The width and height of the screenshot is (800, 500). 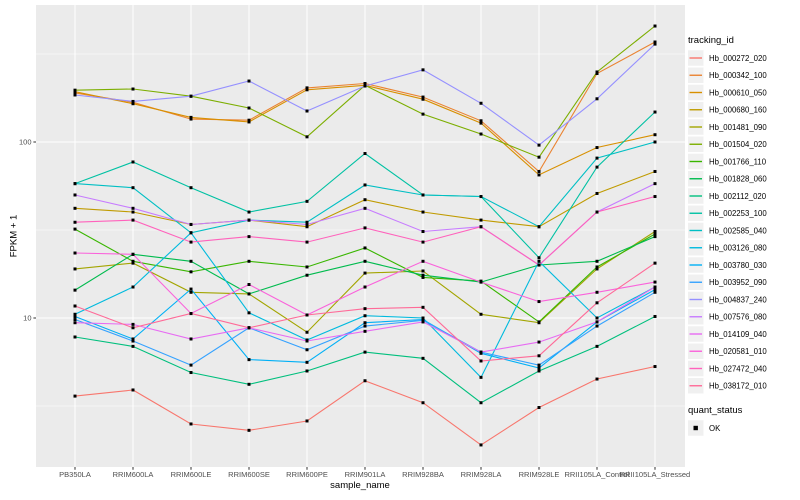 What do you see at coordinates (423, 474) in the screenshot?
I see `x-tick-label: RRIM928BA` at bounding box center [423, 474].